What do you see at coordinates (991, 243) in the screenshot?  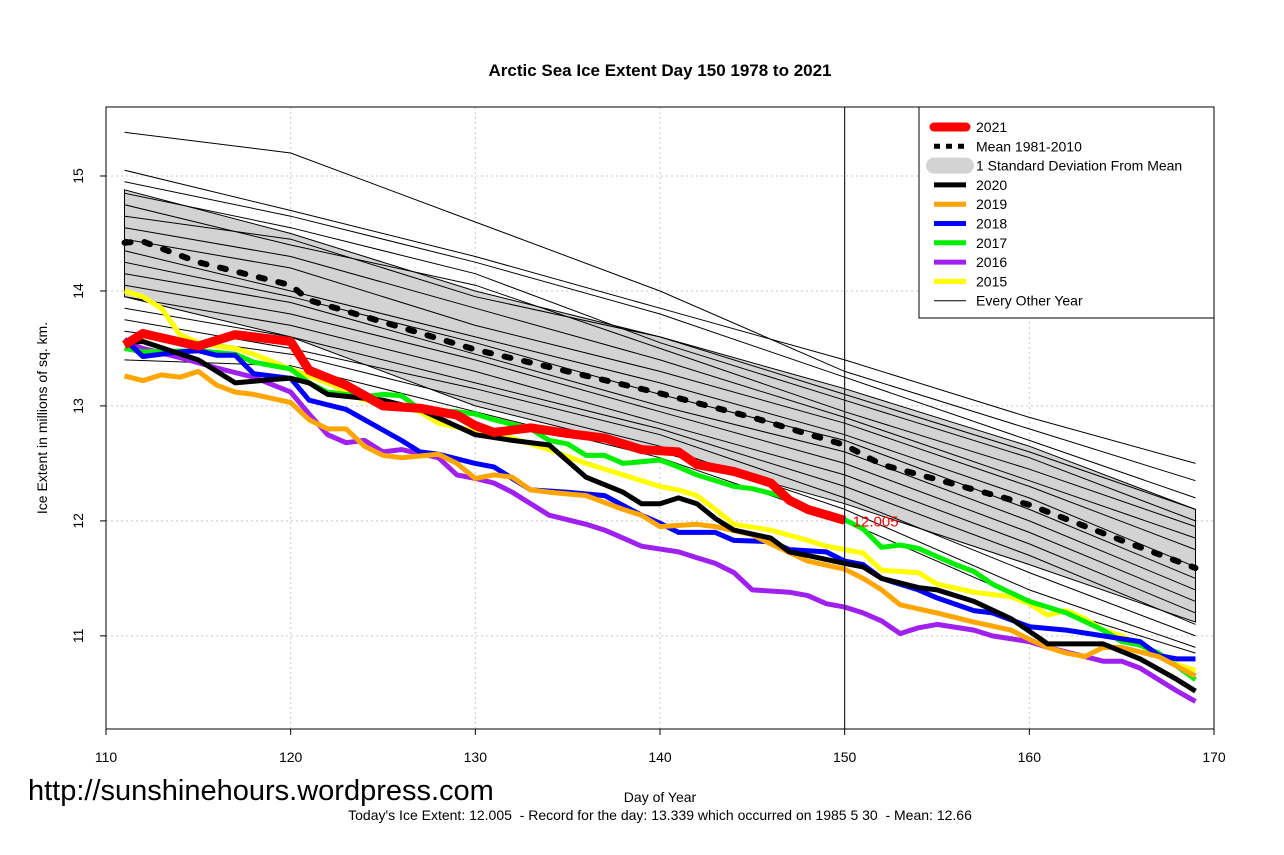 I see `legend-label: 2017` at bounding box center [991, 243].